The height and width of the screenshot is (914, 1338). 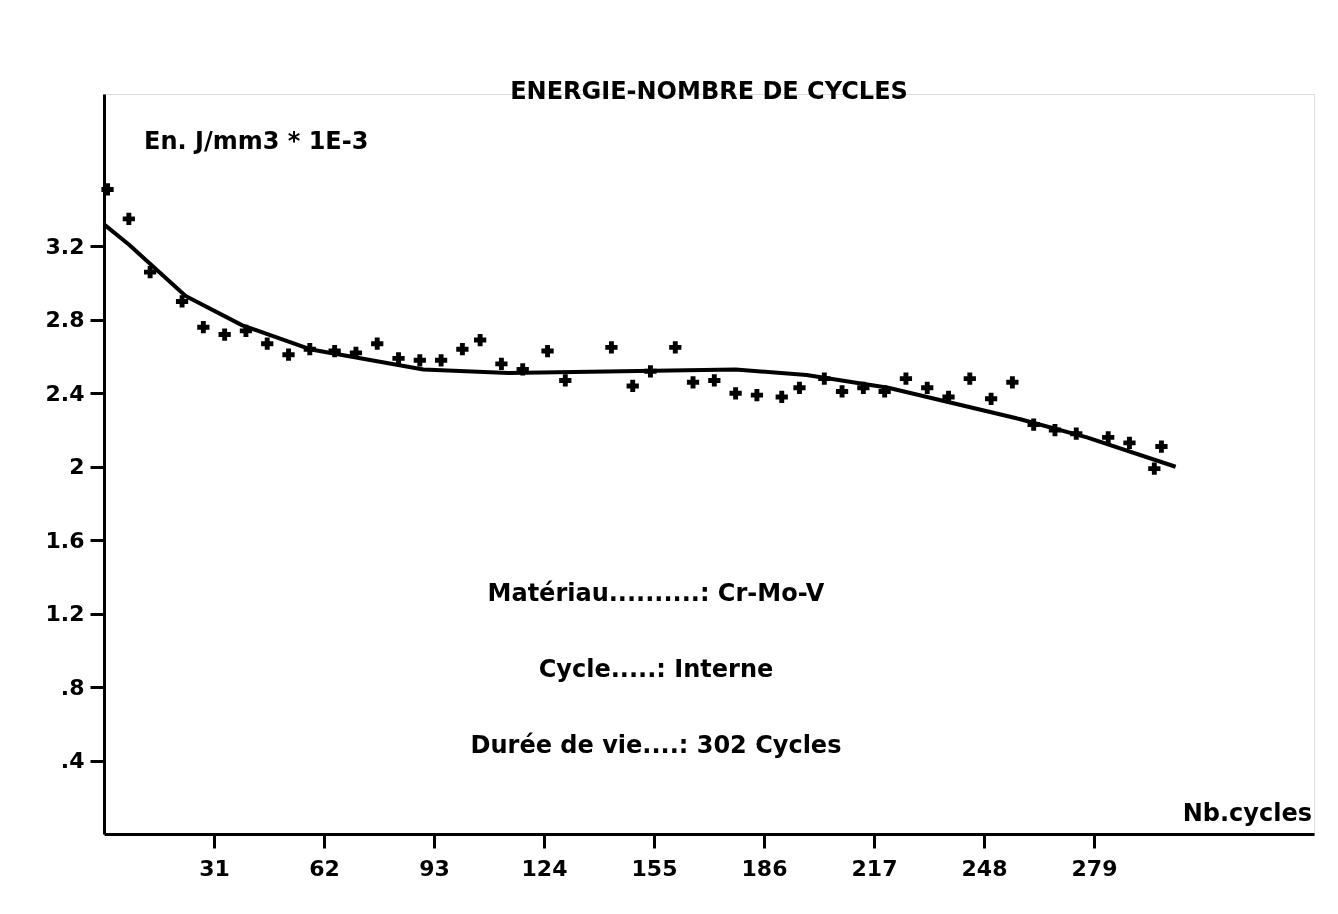 I want to click on y-tick-label: .4, so click(x=72, y=761).